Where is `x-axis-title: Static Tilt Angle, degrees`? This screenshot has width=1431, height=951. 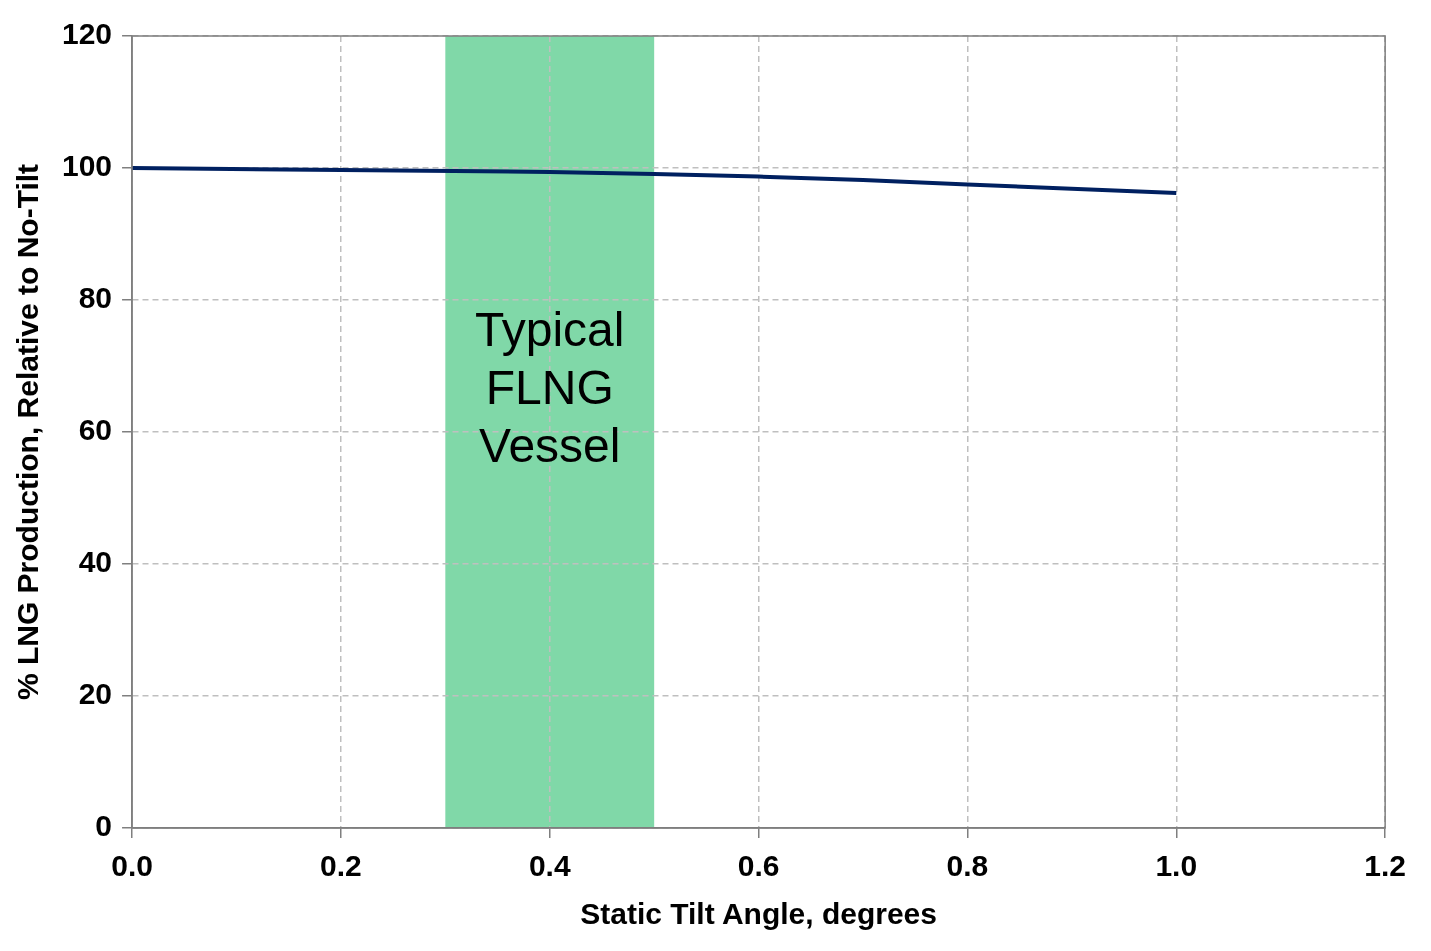 x-axis-title: Static Tilt Angle, degrees is located at coordinates (758, 914).